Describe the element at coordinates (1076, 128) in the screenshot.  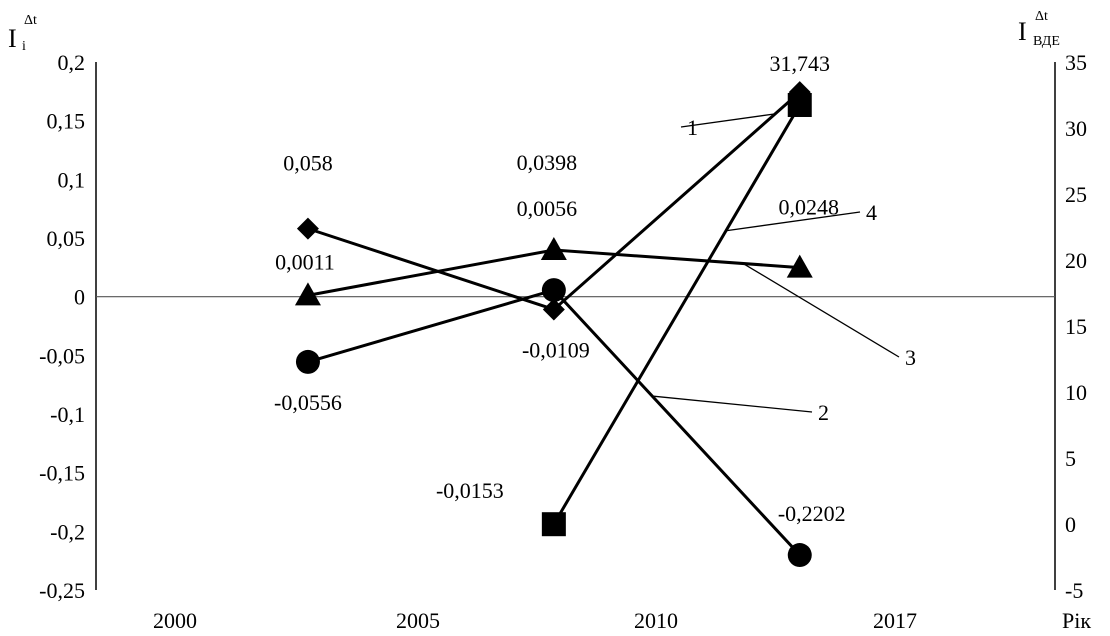
I see `right-y-tick-label: 30` at that location.